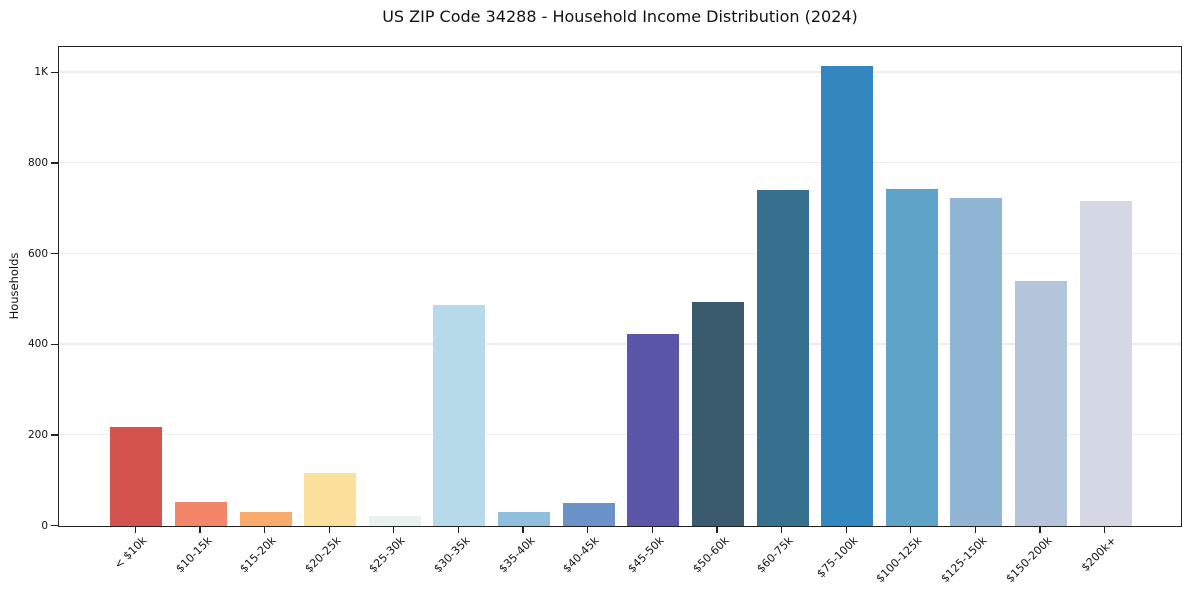 This screenshot has height=590, width=1189. I want to click on x-tick-label: $200k+, so click(1098, 554).